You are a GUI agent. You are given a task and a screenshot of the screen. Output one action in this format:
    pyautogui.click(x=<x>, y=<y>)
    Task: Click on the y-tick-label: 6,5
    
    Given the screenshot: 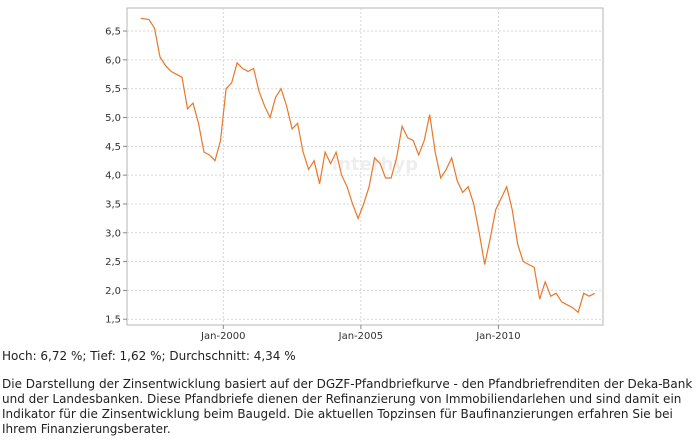 What is the action you would take?
    pyautogui.click(x=113, y=32)
    